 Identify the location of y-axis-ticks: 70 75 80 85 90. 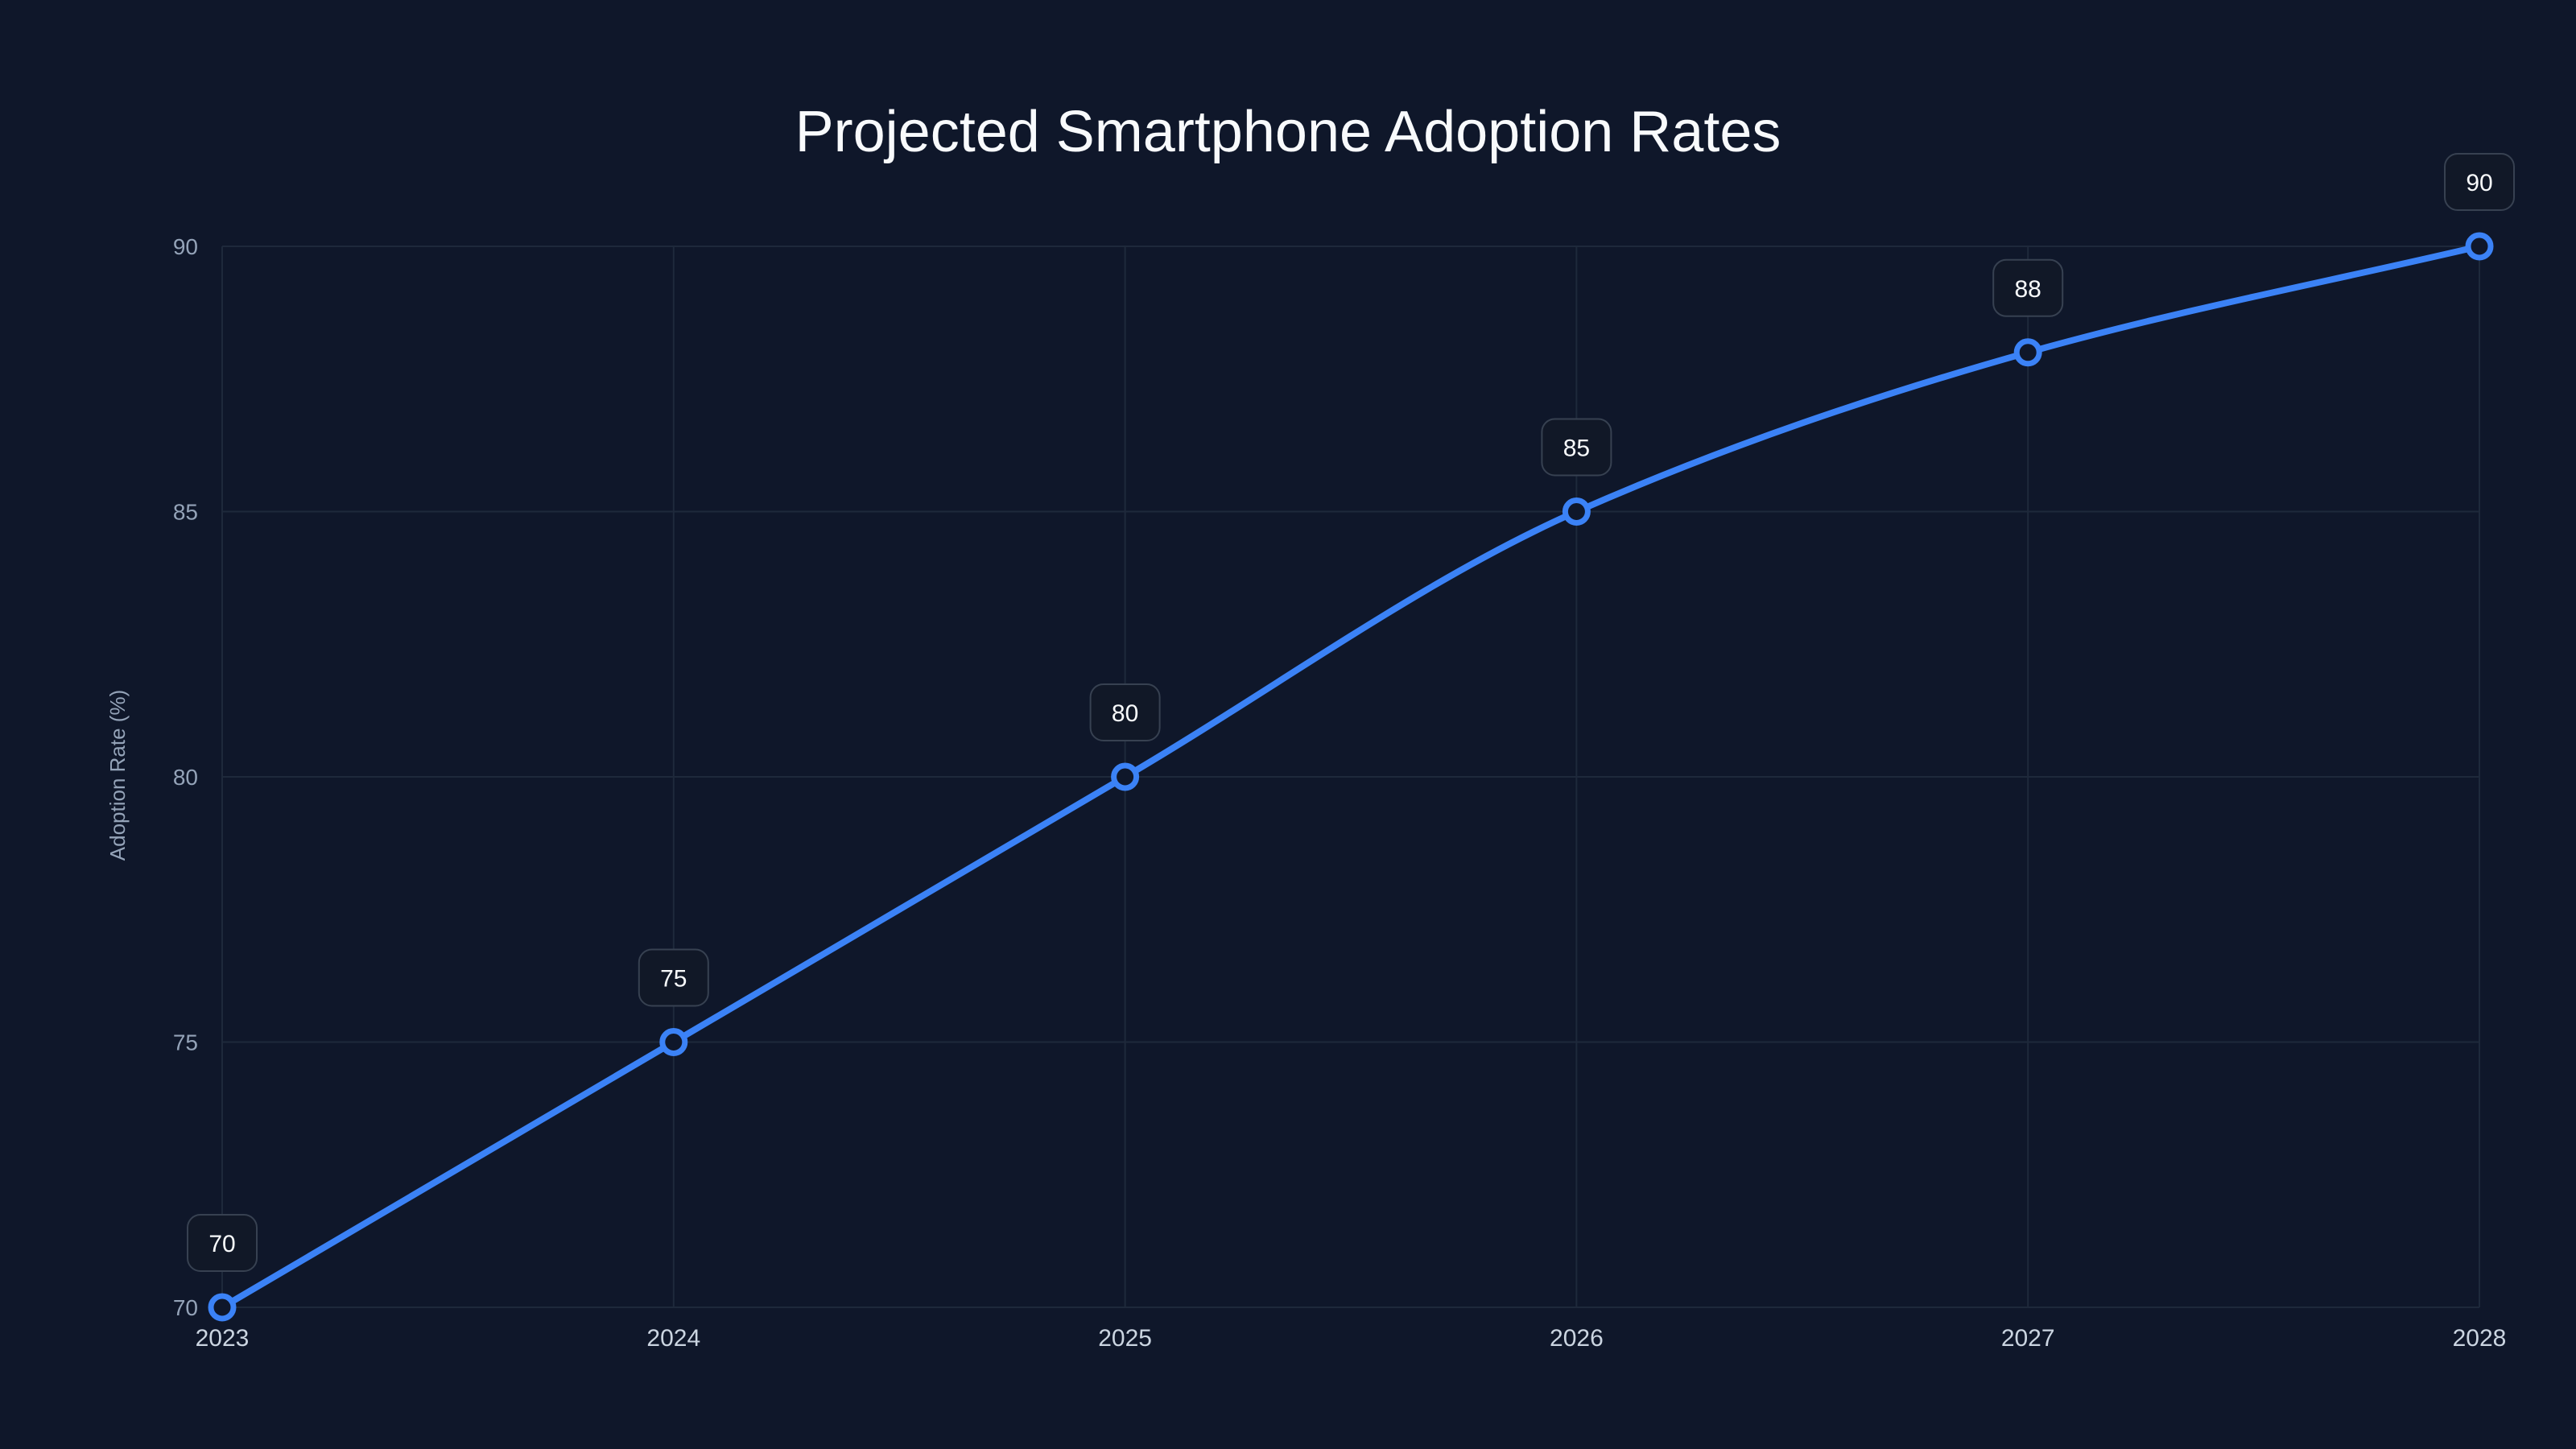
(185, 777).